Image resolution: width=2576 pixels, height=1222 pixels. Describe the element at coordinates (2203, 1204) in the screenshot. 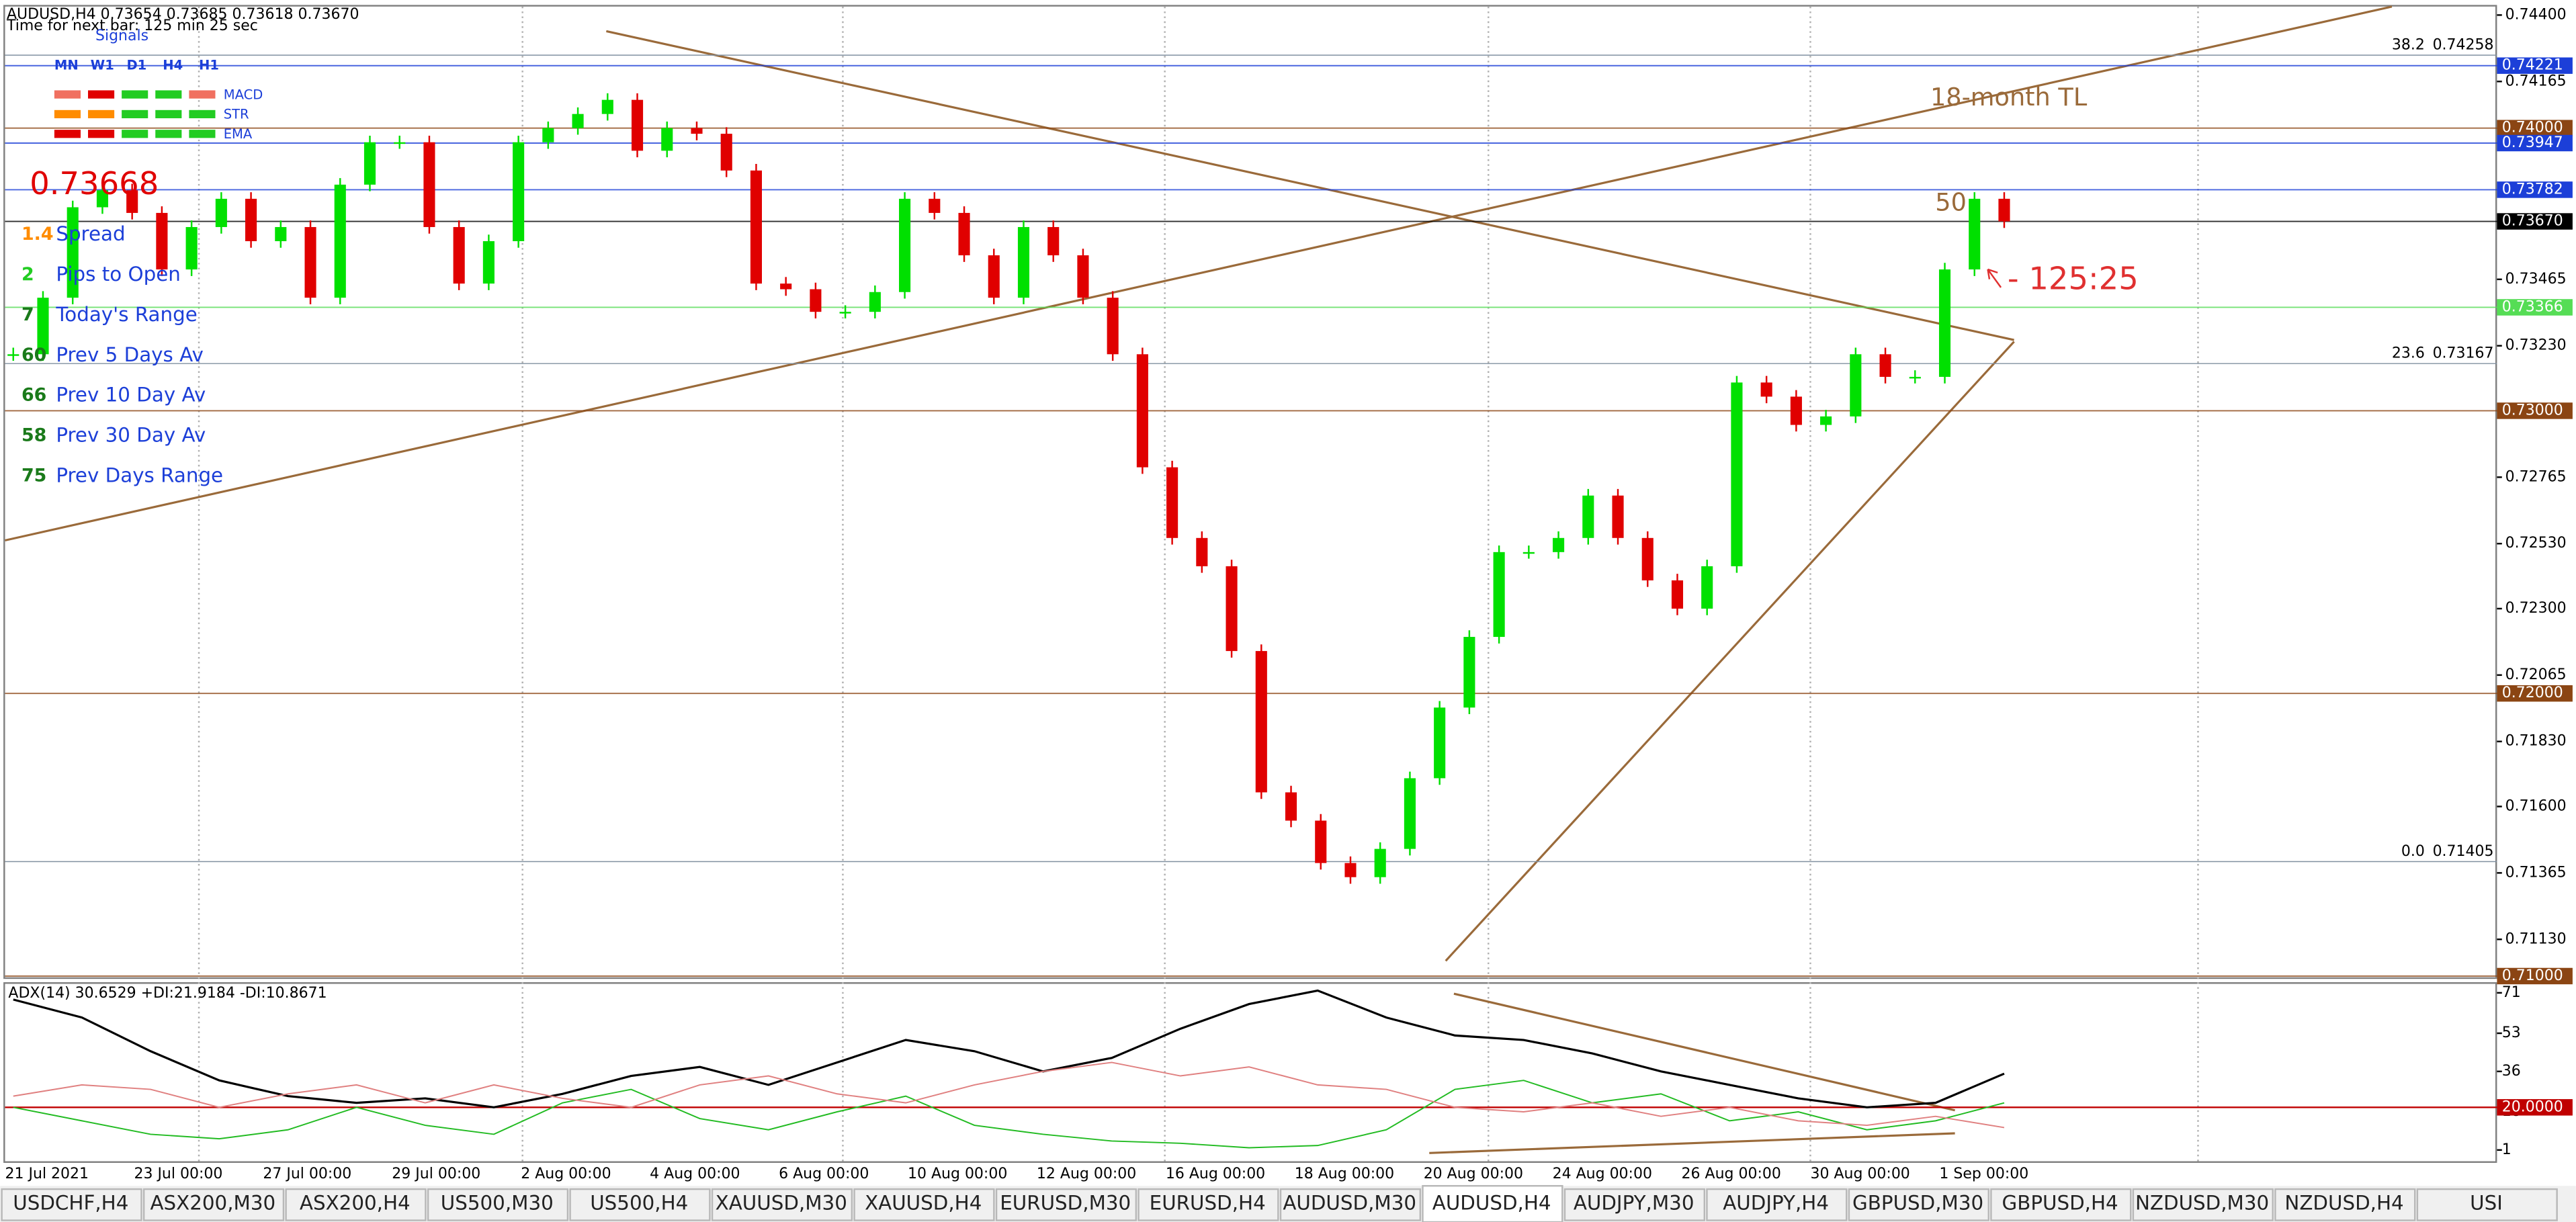

I see `tab: NZDUSD,M30` at that location.